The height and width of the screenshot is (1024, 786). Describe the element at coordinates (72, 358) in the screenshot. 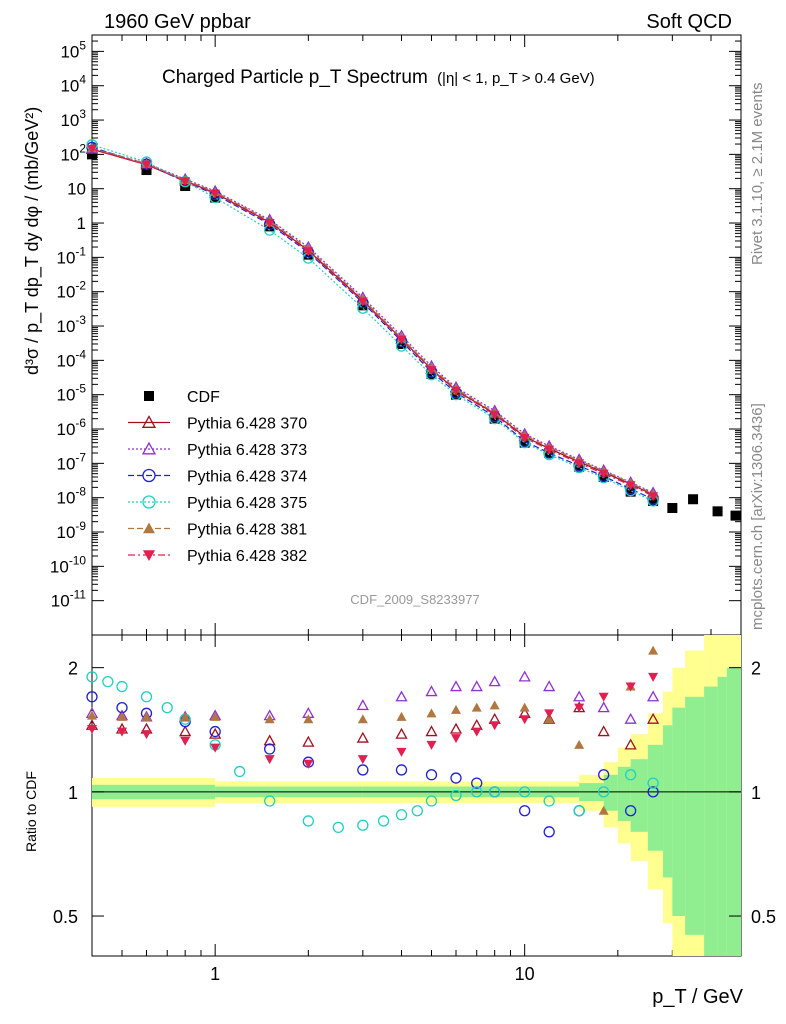

I see `y-tick-label: 10⁻⁴` at that location.